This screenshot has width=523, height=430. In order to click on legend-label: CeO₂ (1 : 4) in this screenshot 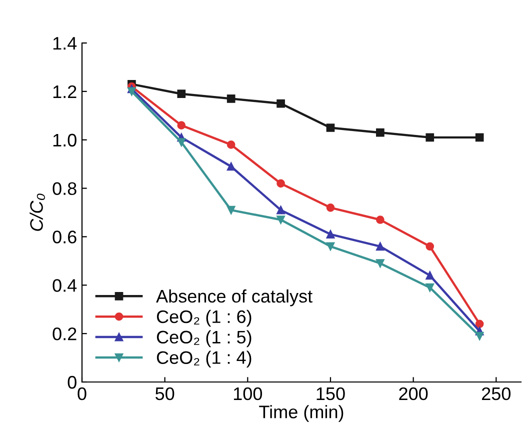, I will do `click(204, 359)`.